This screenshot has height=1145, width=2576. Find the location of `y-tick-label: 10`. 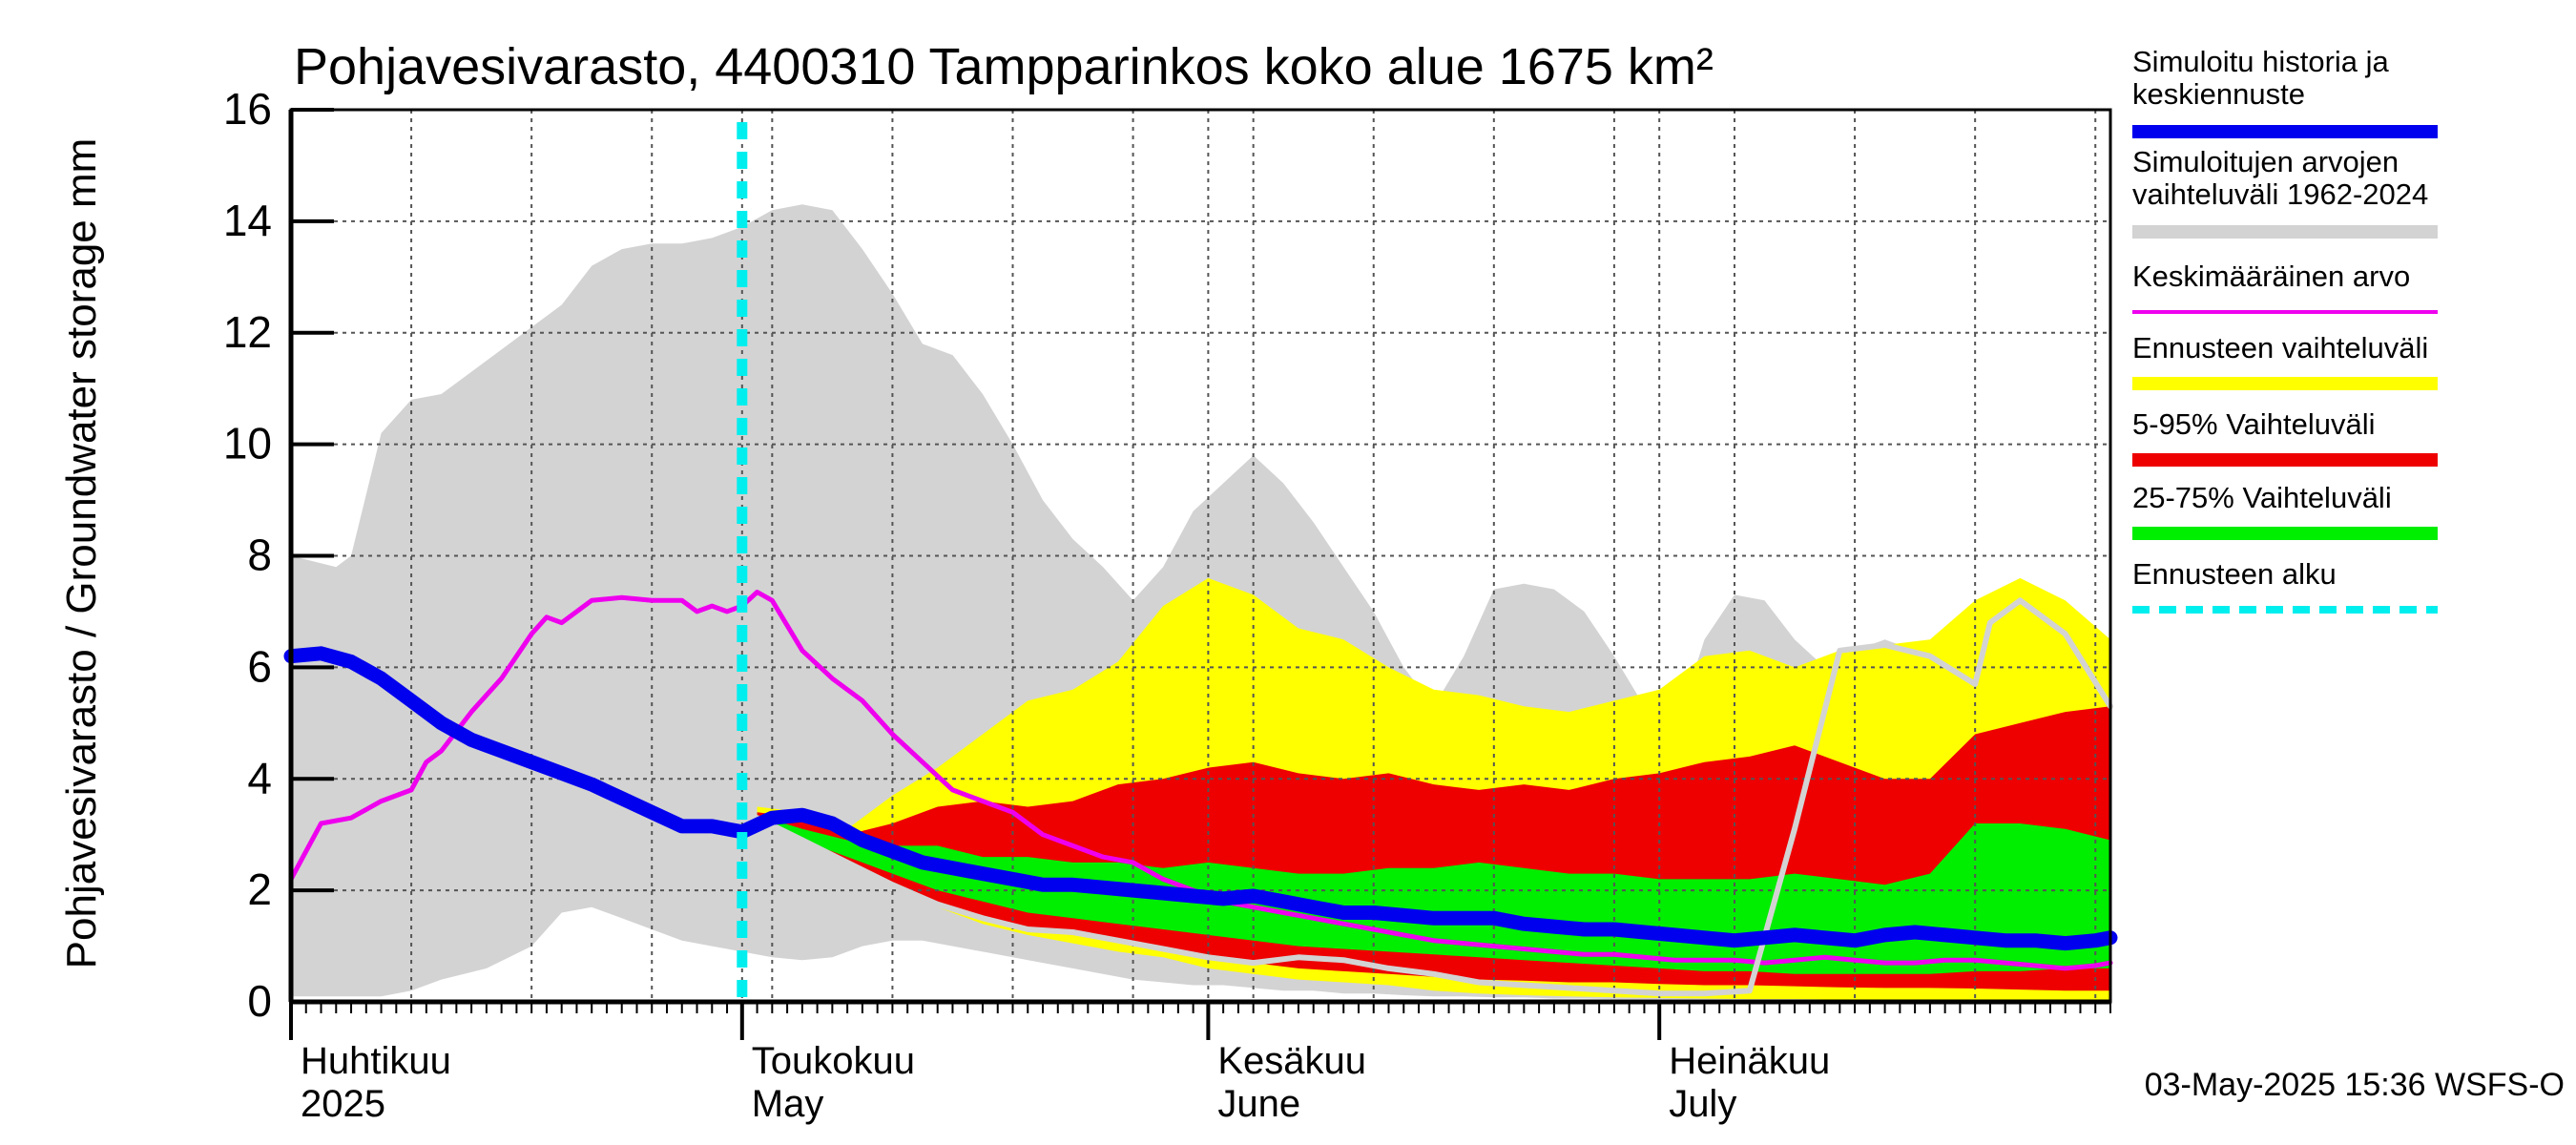

y-tick-label: 10 is located at coordinates (247, 444).